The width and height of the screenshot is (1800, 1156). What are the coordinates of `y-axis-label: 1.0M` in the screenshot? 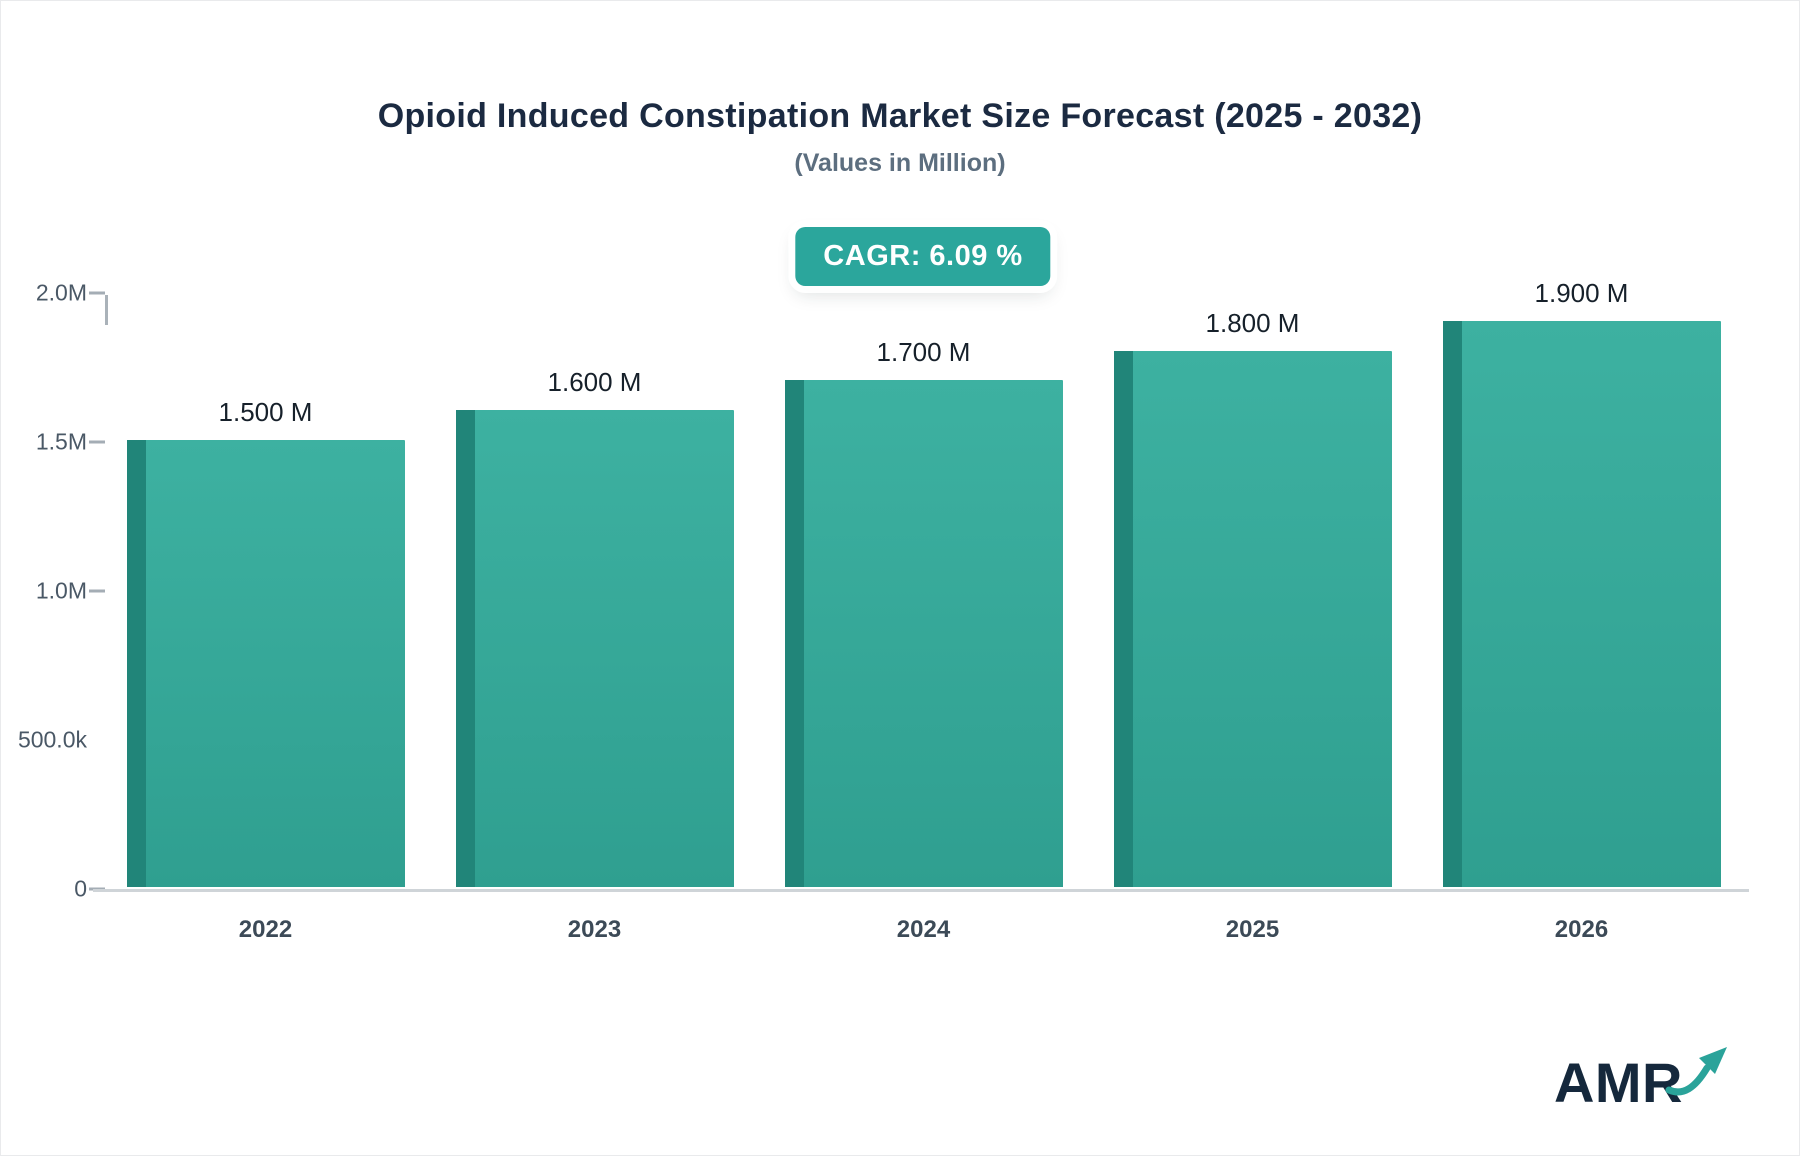 It's located at (61, 590).